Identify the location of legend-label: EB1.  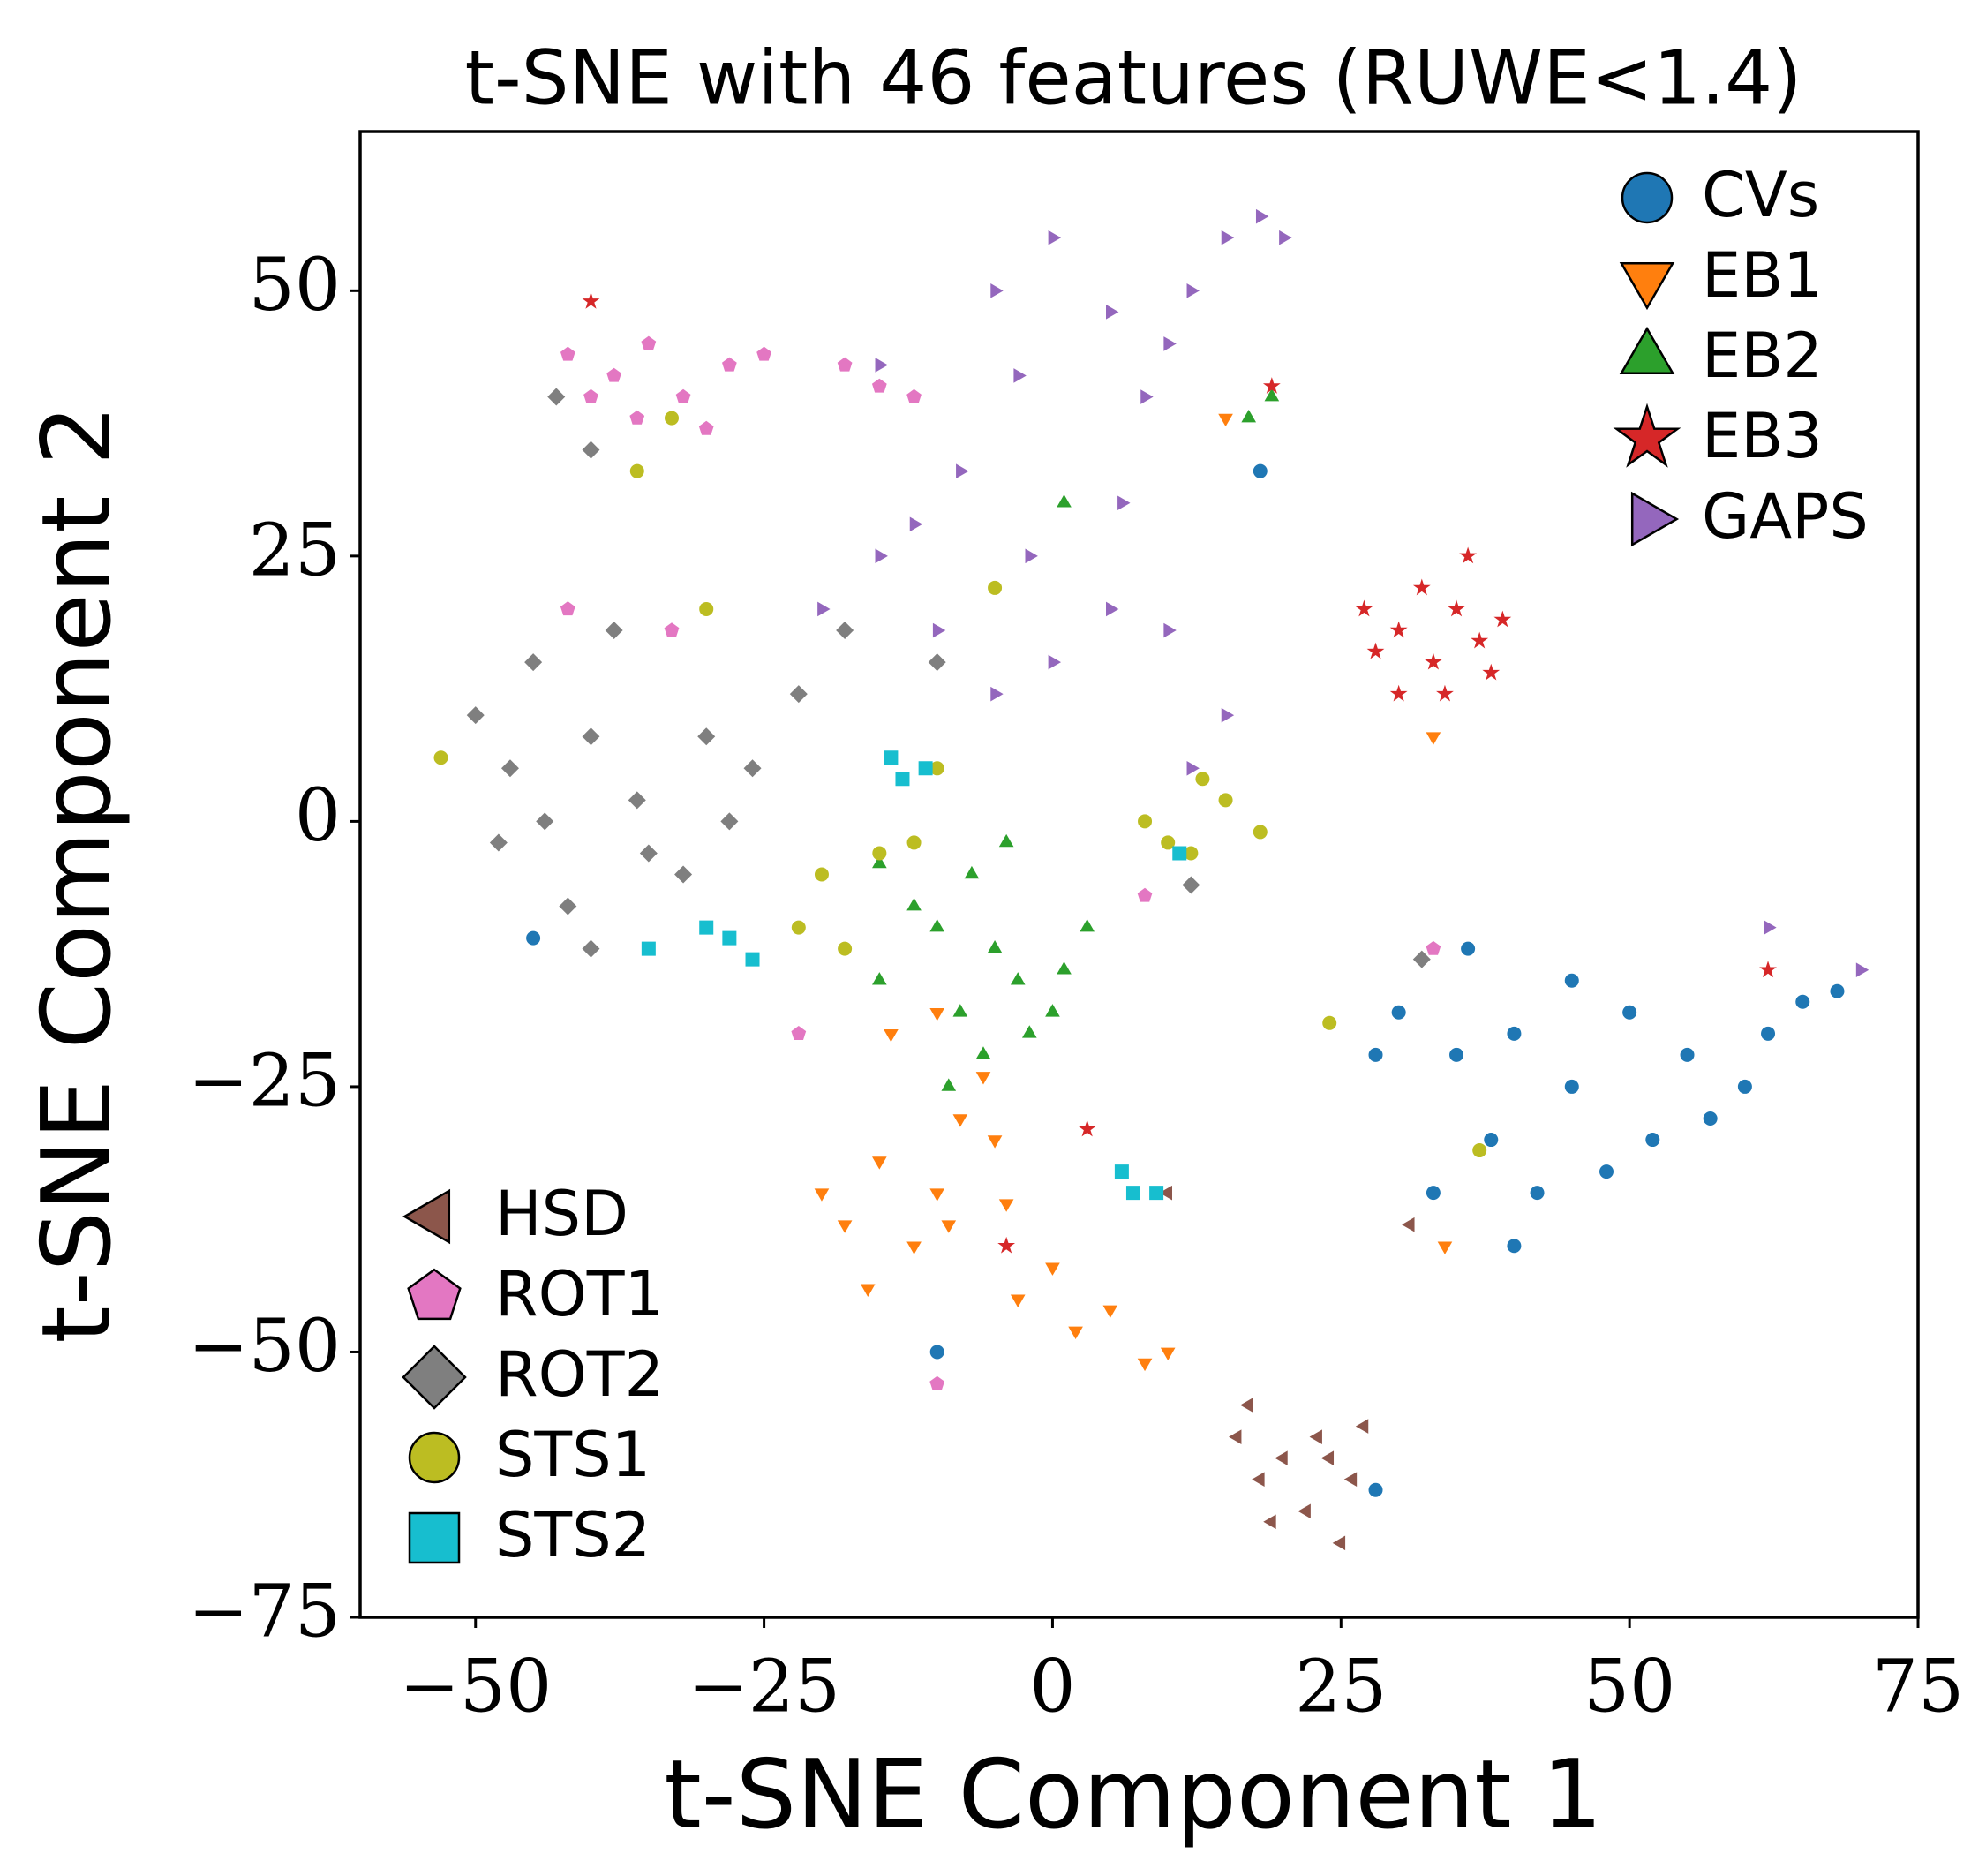
(1762, 275).